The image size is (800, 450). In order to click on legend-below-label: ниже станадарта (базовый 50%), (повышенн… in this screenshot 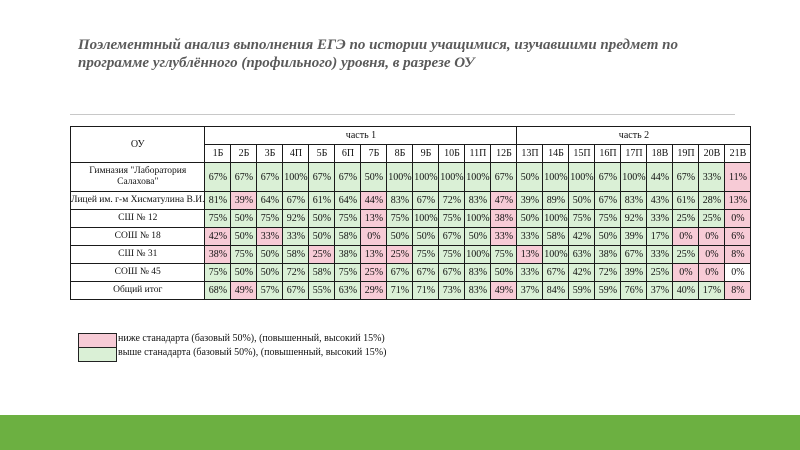, I will do `click(251, 338)`.